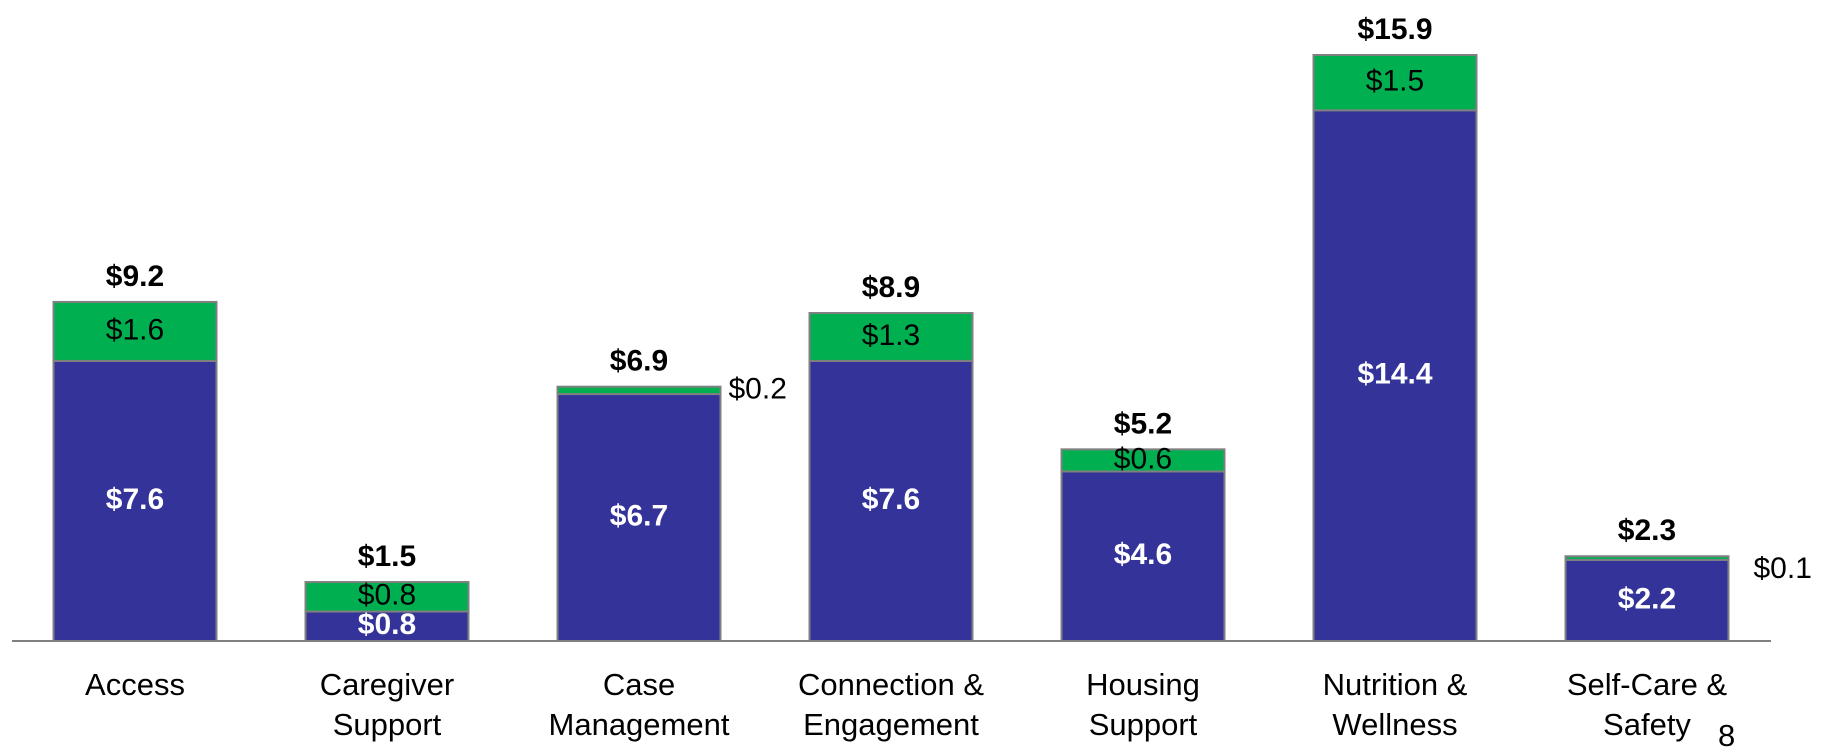  What do you see at coordinates (891, 704) in the screenshot?
I see `category-label: Connection & Engagement` at bounding box center [891, 704].